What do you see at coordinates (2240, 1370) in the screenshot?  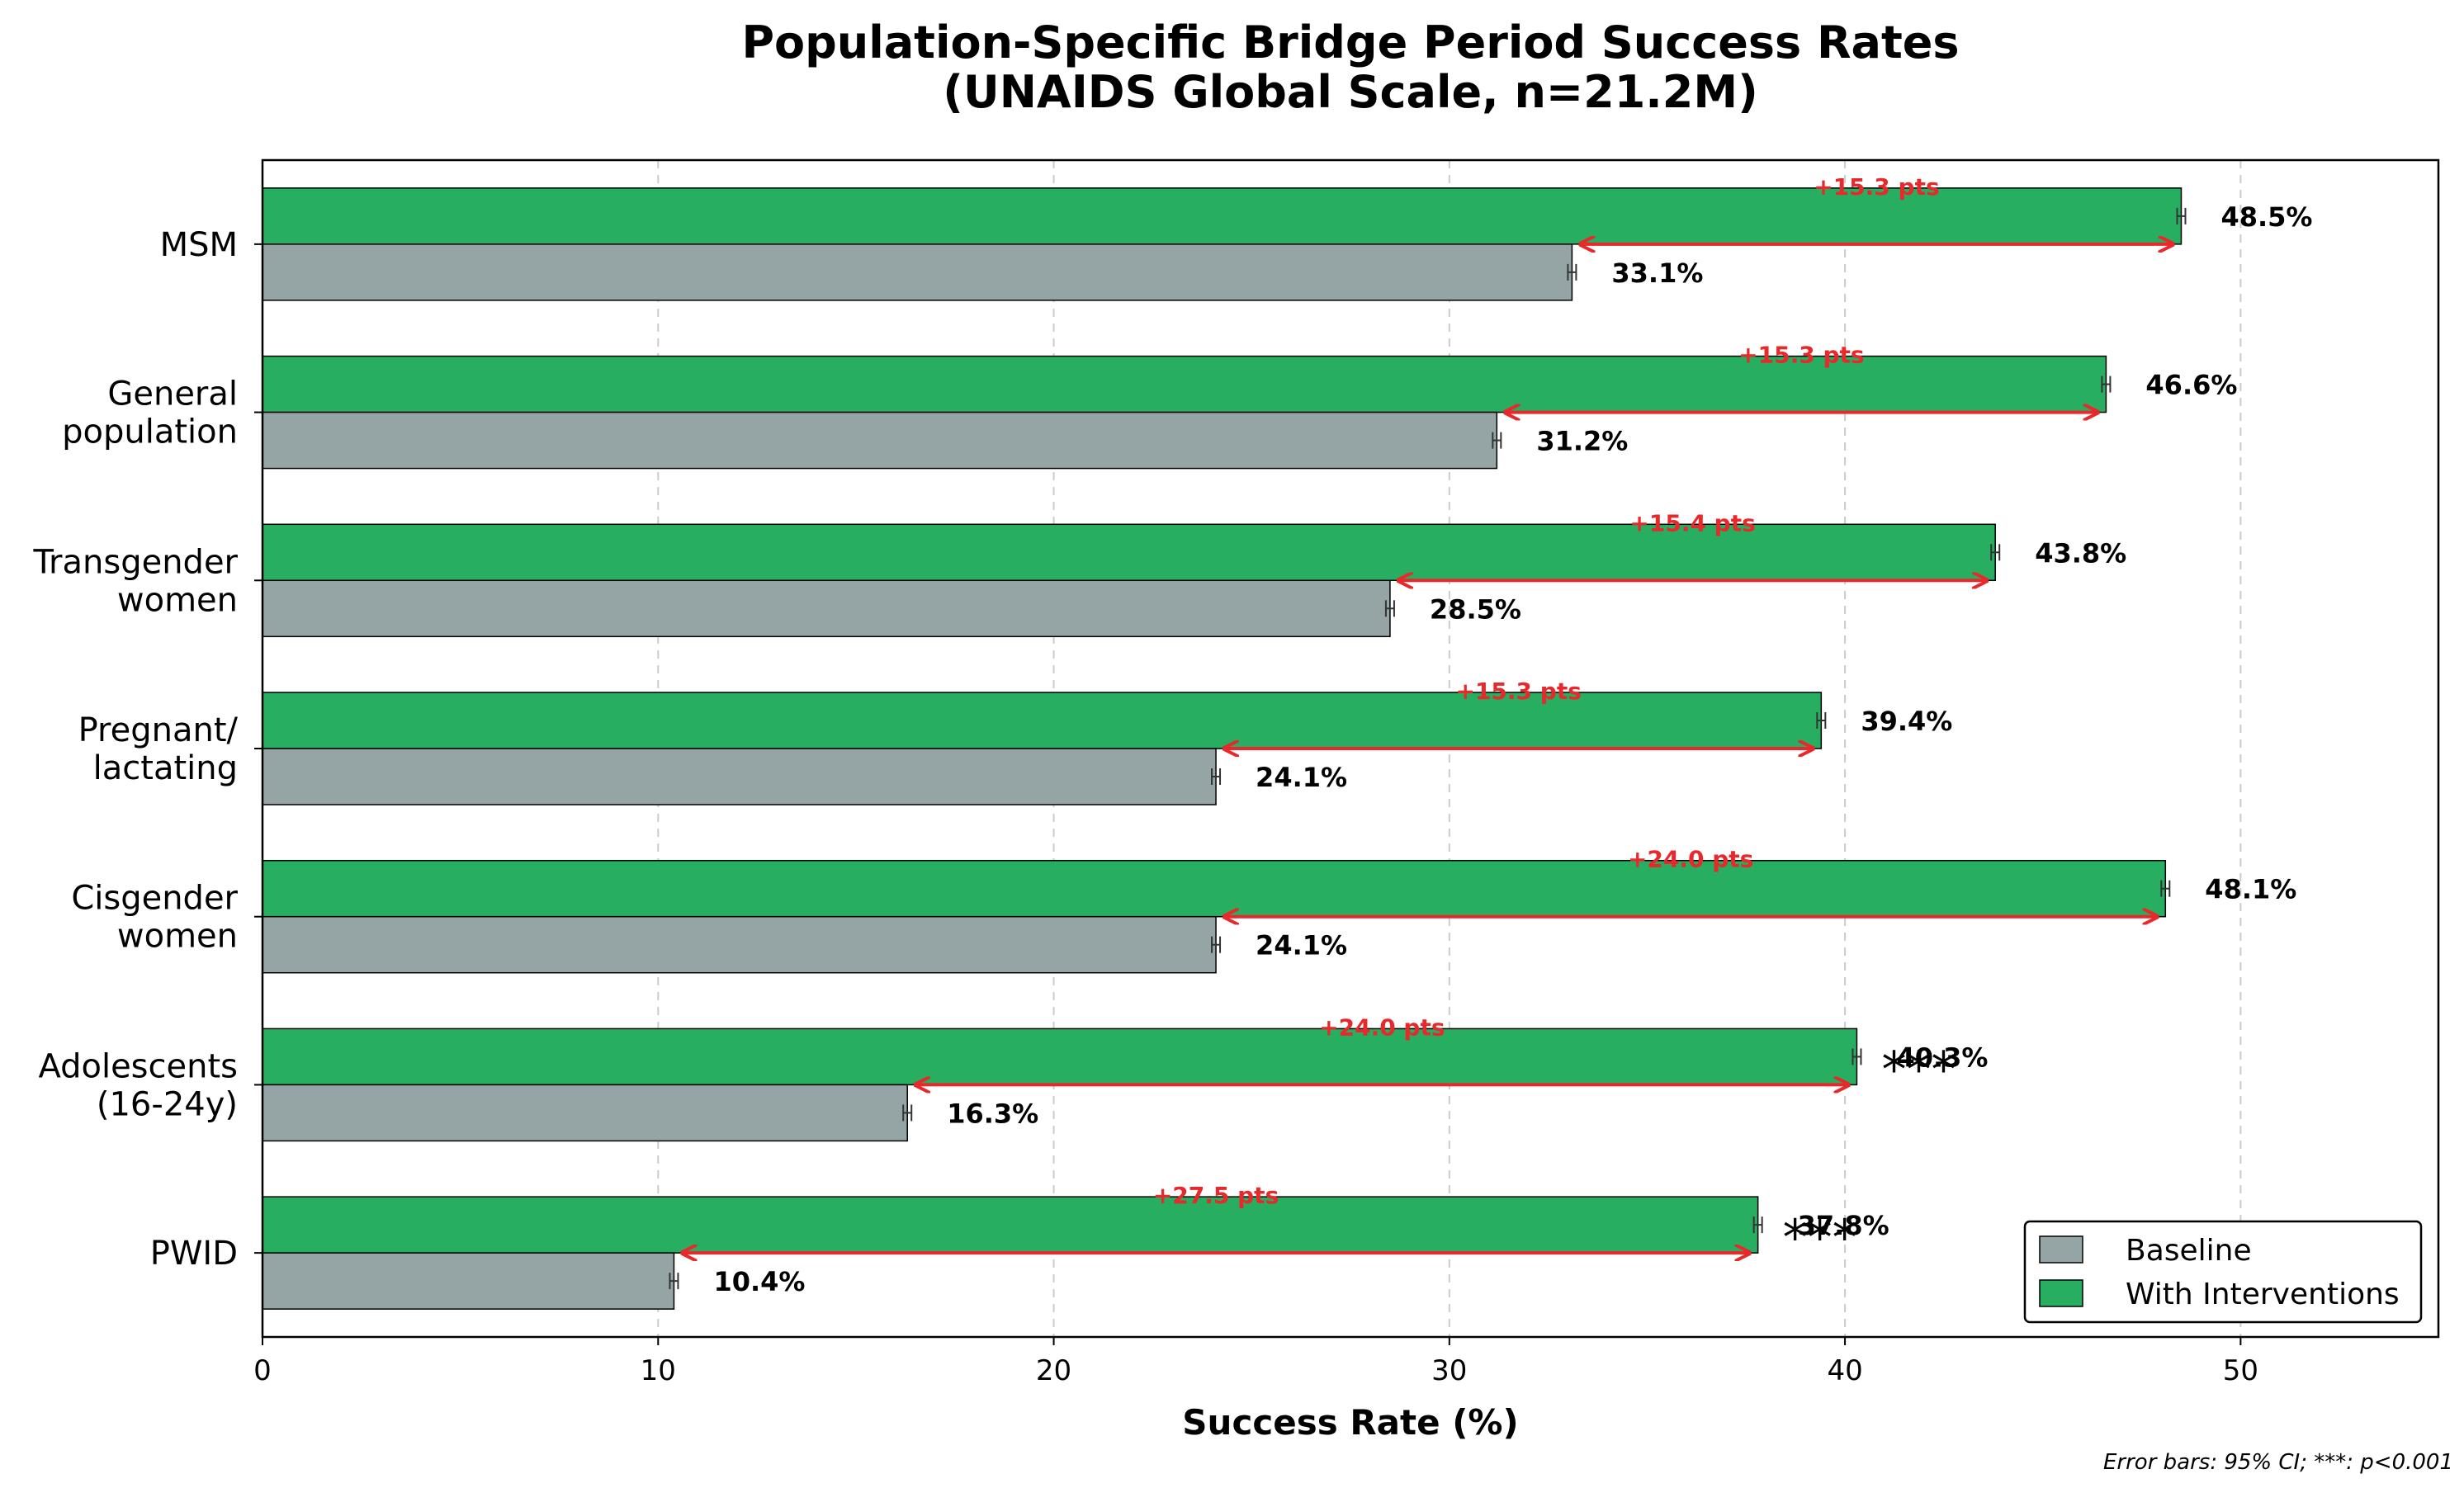 I see `x-tick-label: 50` at bounding box center [2240, 1370].